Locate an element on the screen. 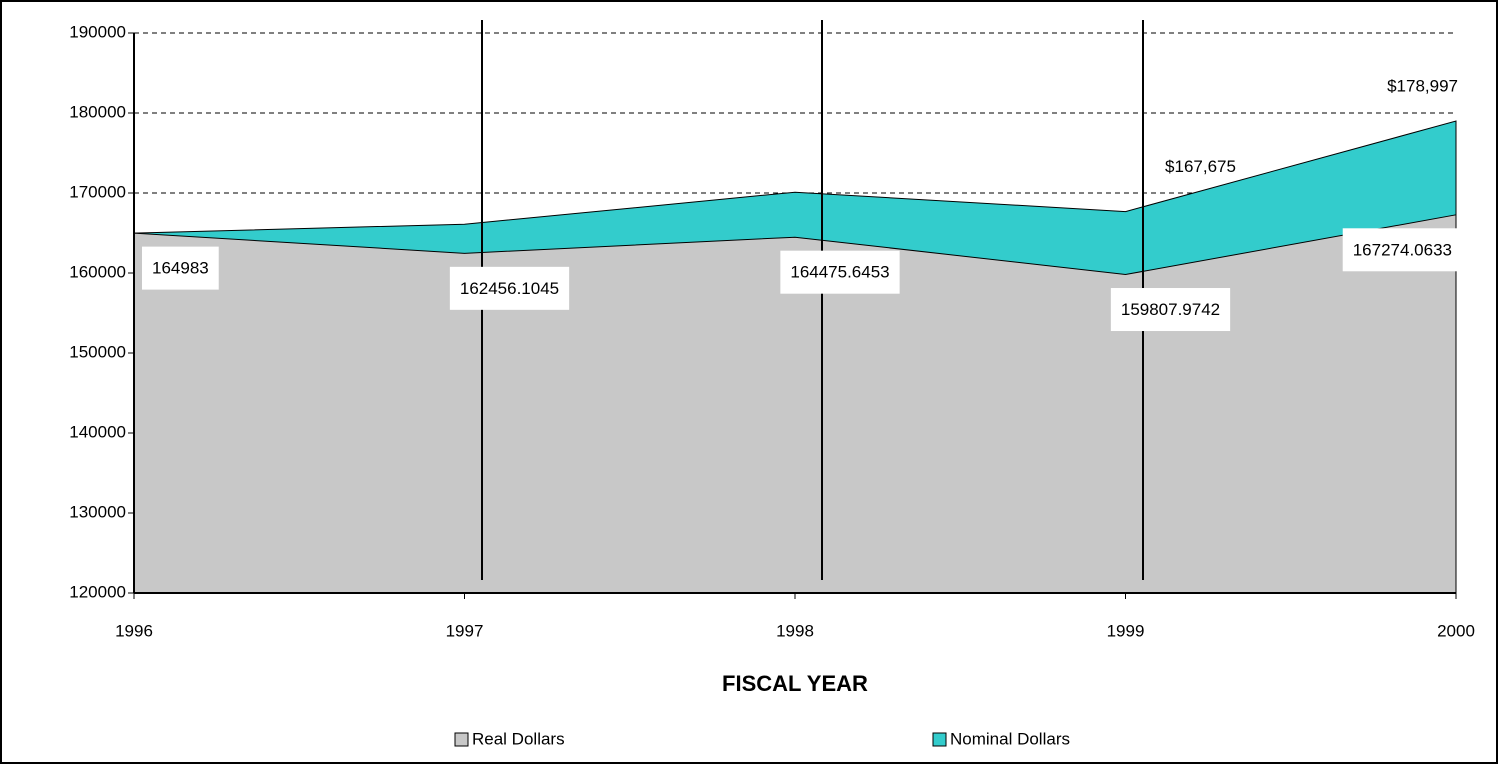  x-axis-title: FISCAL YEAR is located at coordinates (795, 683).